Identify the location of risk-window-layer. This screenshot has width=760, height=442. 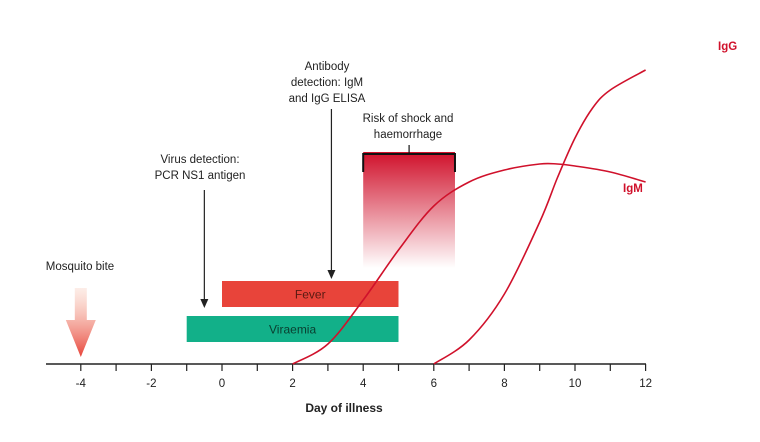
(409, 206).